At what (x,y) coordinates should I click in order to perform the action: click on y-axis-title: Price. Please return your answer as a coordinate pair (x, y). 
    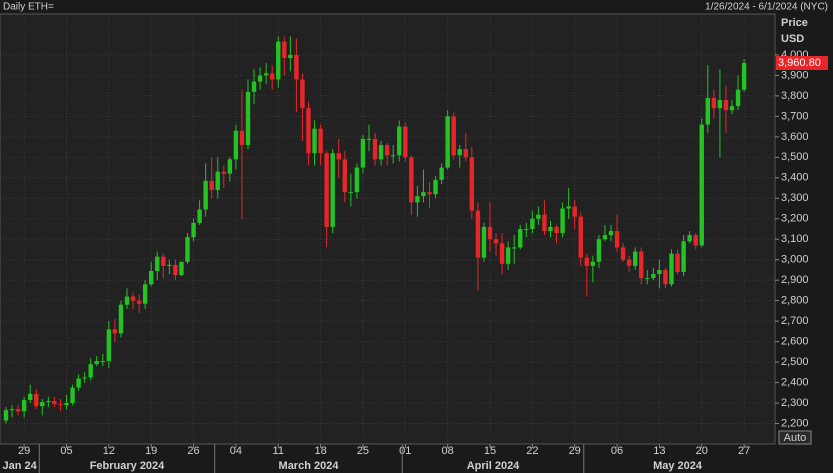
    Looking at the image, I should click on (794, 23).